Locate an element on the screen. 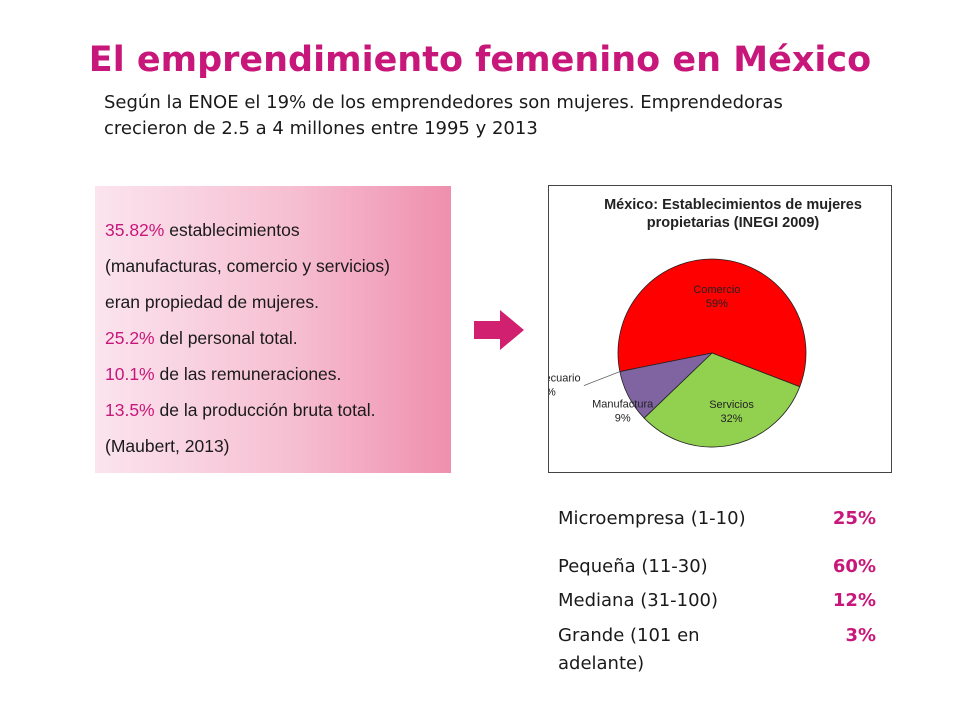  size-label: Grande (101 en adelante) is located at coordinates (668, 650).